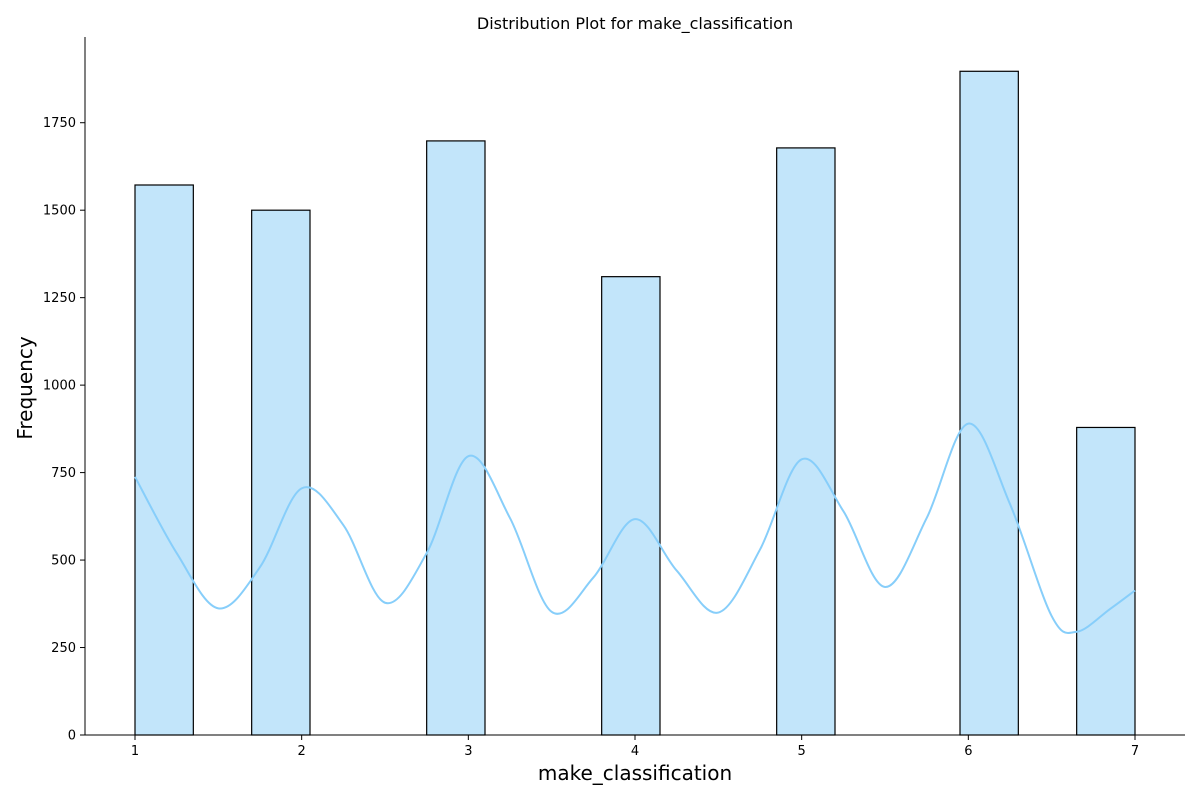 This screenshot has width=1200, height=800. I want to click on y-tick-label: 0, so click(72, 736).